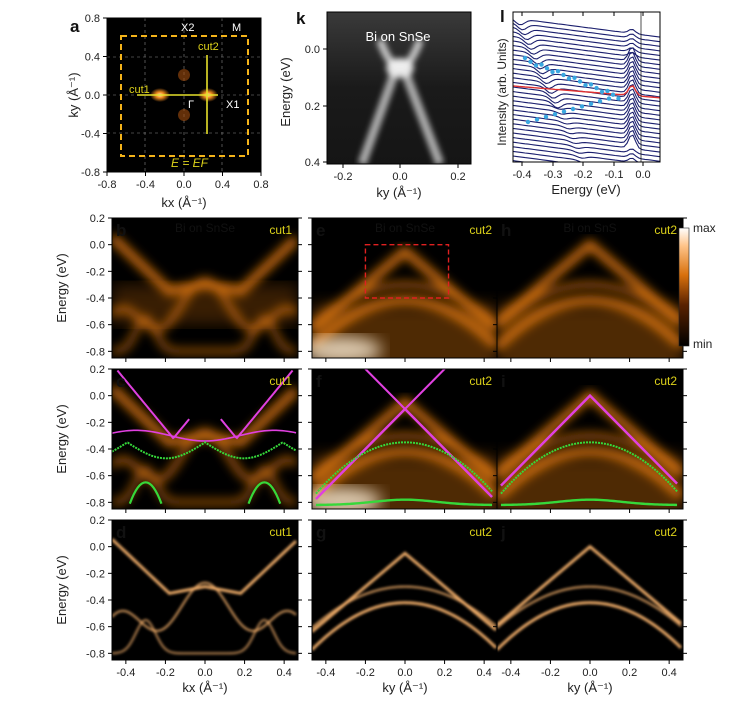 The width and height of the screenshot is (747, 712). What do you see at coordinates (75, 26) in the screenshot?
I see `panel-label-a: a` at bounding box center [75, 26].